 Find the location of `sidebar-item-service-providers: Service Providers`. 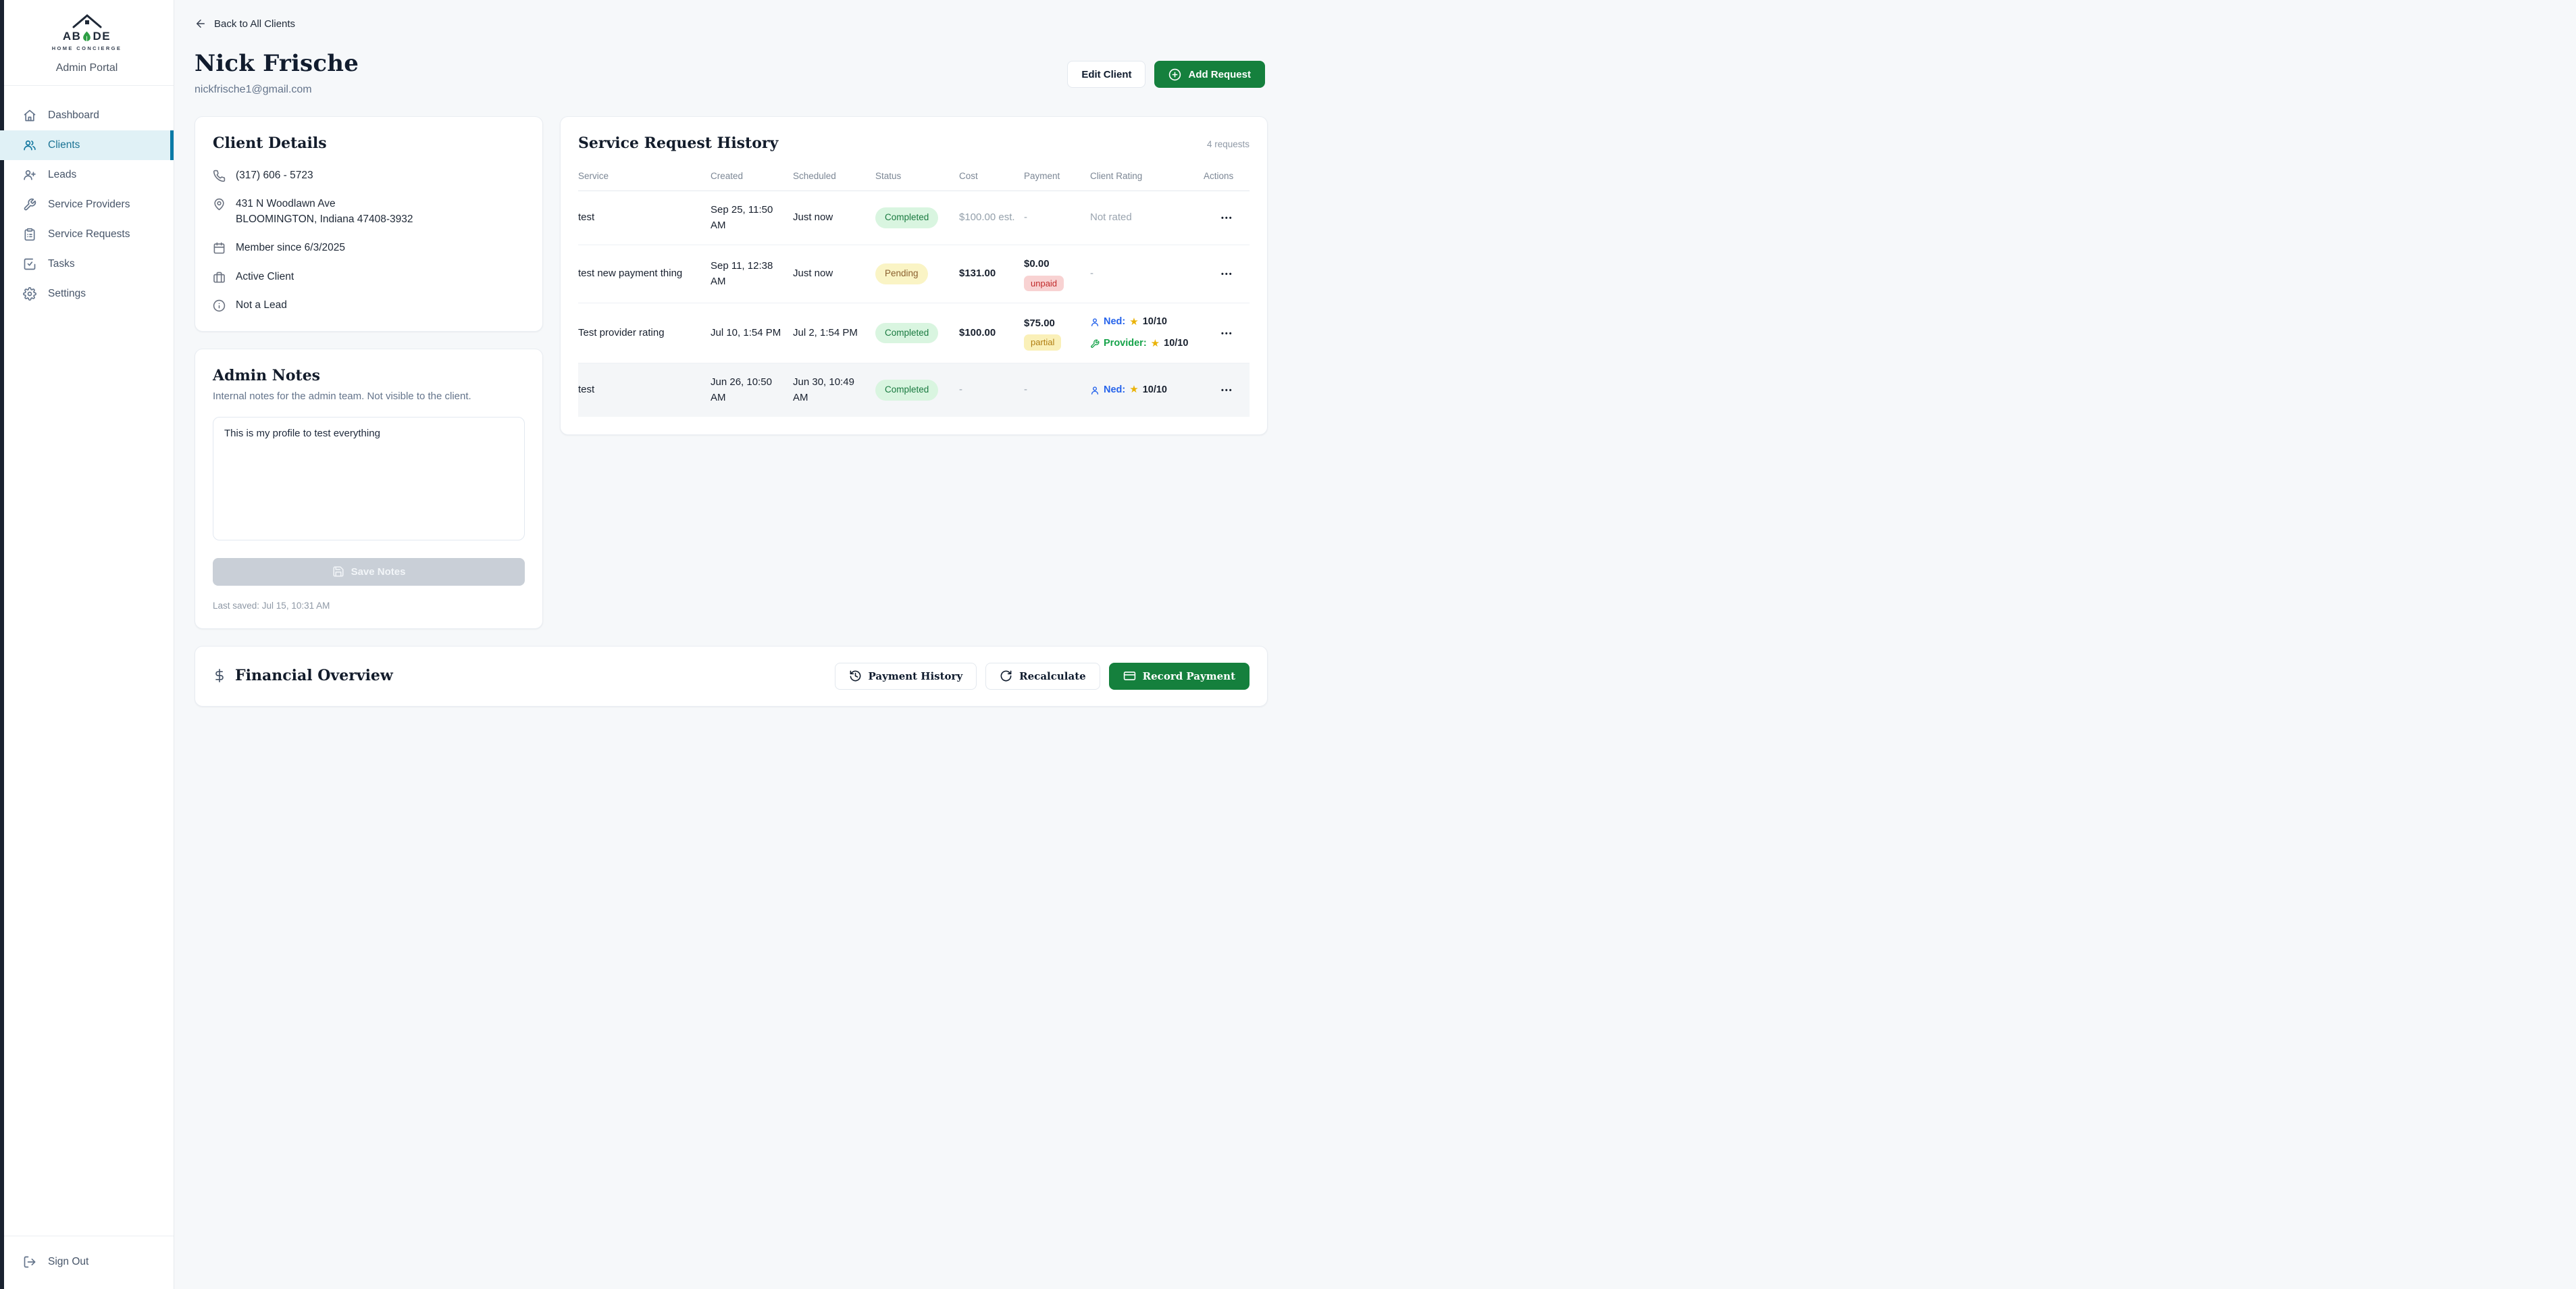

sidebar-item-service-providers: Service Providers is located at coordinates (87, 205).